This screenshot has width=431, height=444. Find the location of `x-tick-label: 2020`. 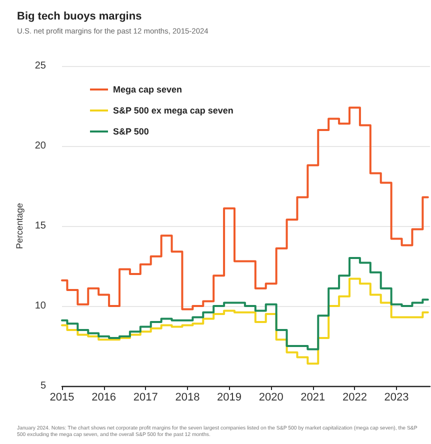

x-tick-label: 2020 is located at coordinates (271, 398).